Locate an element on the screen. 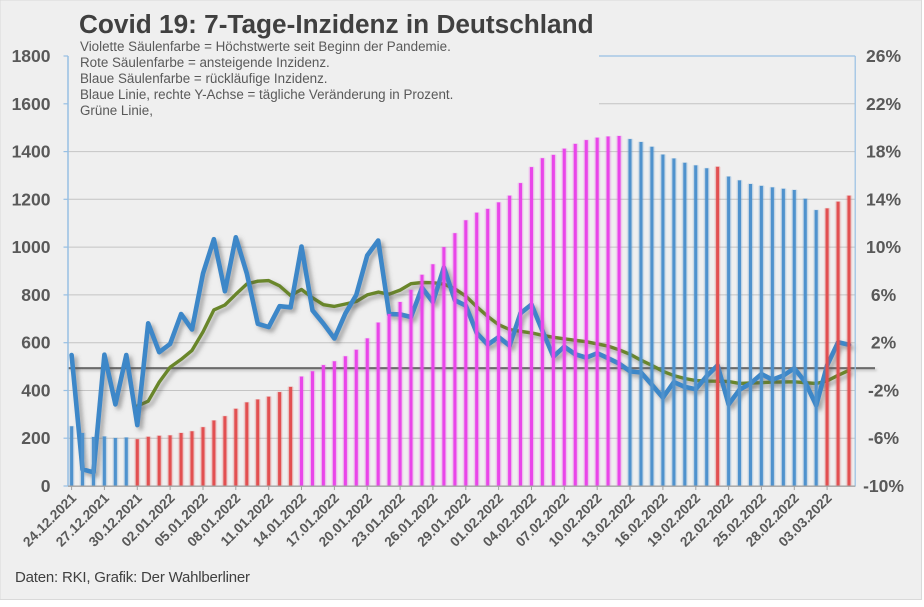 The height and width of the screenshot is (607, 924). svg-text: 600 is located at coordinates (35, 343).